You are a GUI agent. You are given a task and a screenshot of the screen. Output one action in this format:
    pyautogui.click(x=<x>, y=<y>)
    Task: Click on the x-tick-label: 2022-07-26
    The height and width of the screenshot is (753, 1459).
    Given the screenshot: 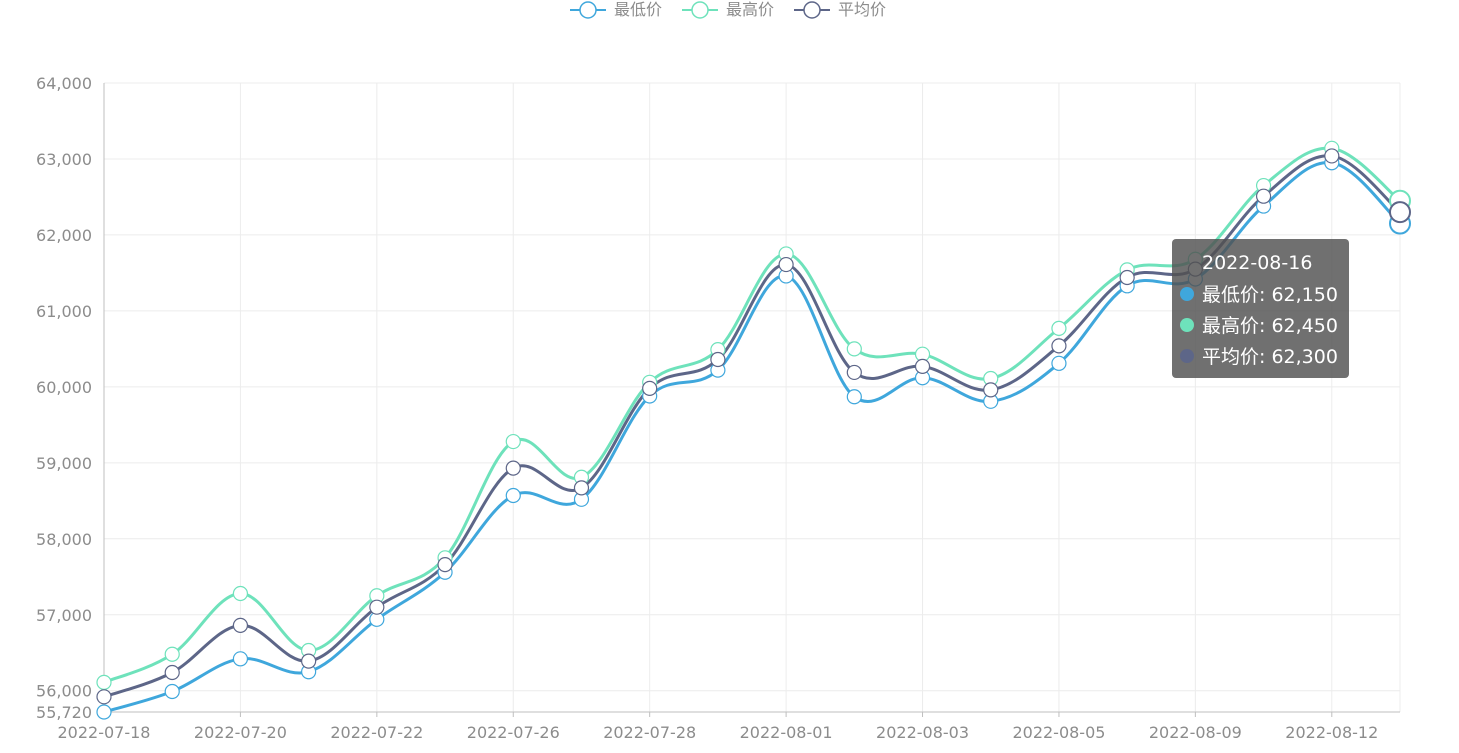 What is the action you would take?
    pyautogui.click(x=513, y=732)
    